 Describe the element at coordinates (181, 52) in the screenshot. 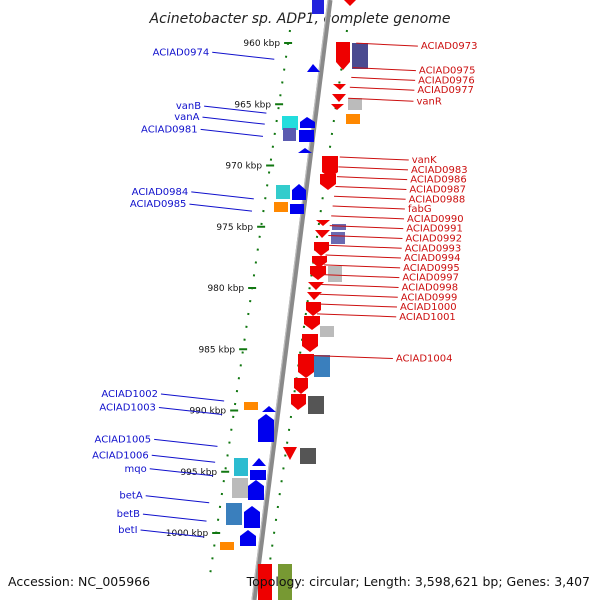

I see `gene-label: ACIAD0974` at that location.